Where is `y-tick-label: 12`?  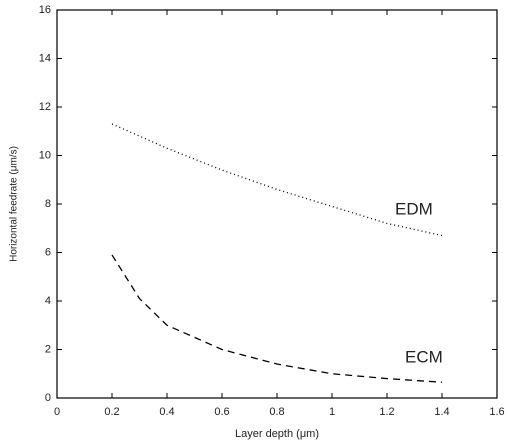 y-tick-label: 12 is located at coordinates (45, 107).